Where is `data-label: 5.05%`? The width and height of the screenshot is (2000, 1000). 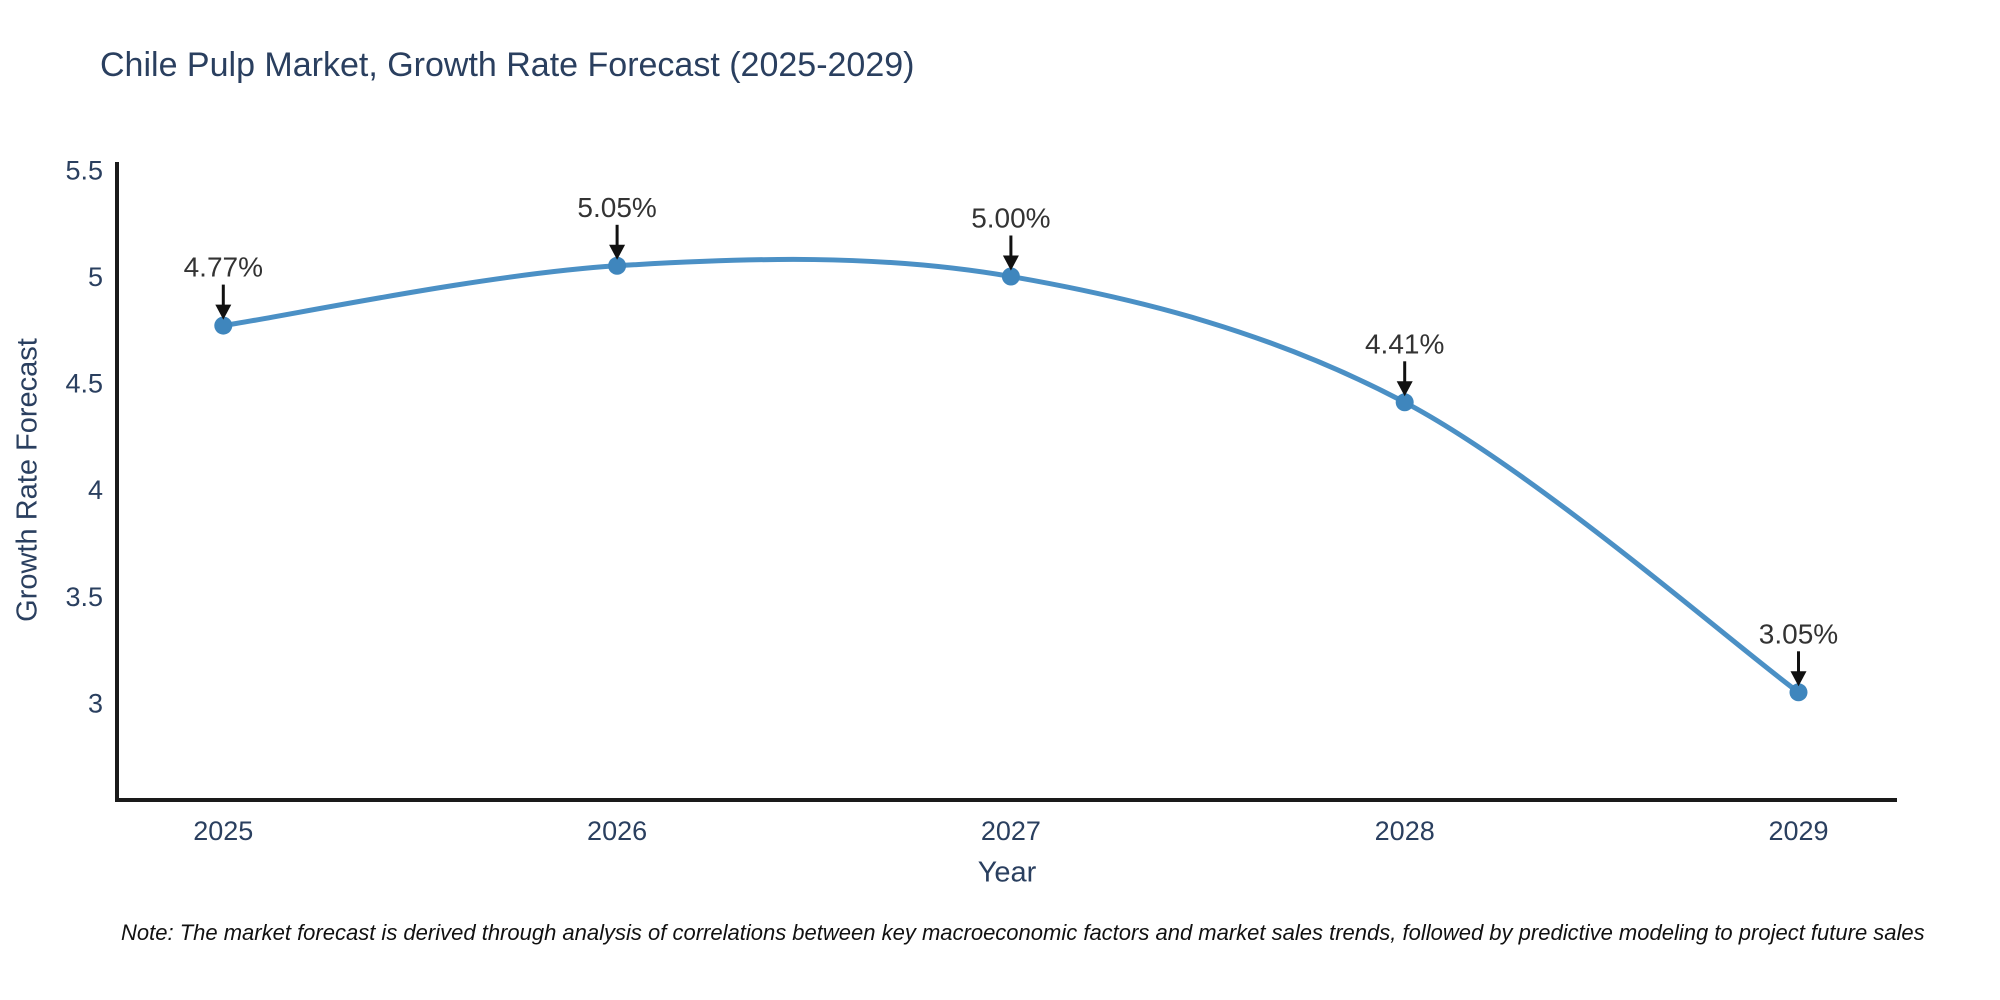
data-label: 5.05% is located at coordinates (616, 207).